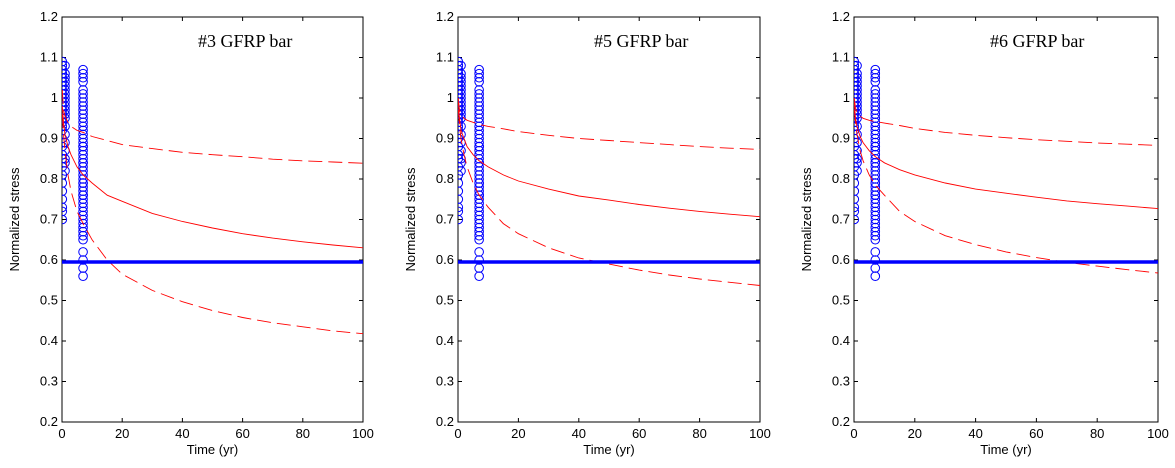 This screenshot has width=1175, height=468. What do you see at coordinates (245, 41) in the screenshot?
I see `chart-title: #3 GFRP bar` at bounding box center [245, 41].